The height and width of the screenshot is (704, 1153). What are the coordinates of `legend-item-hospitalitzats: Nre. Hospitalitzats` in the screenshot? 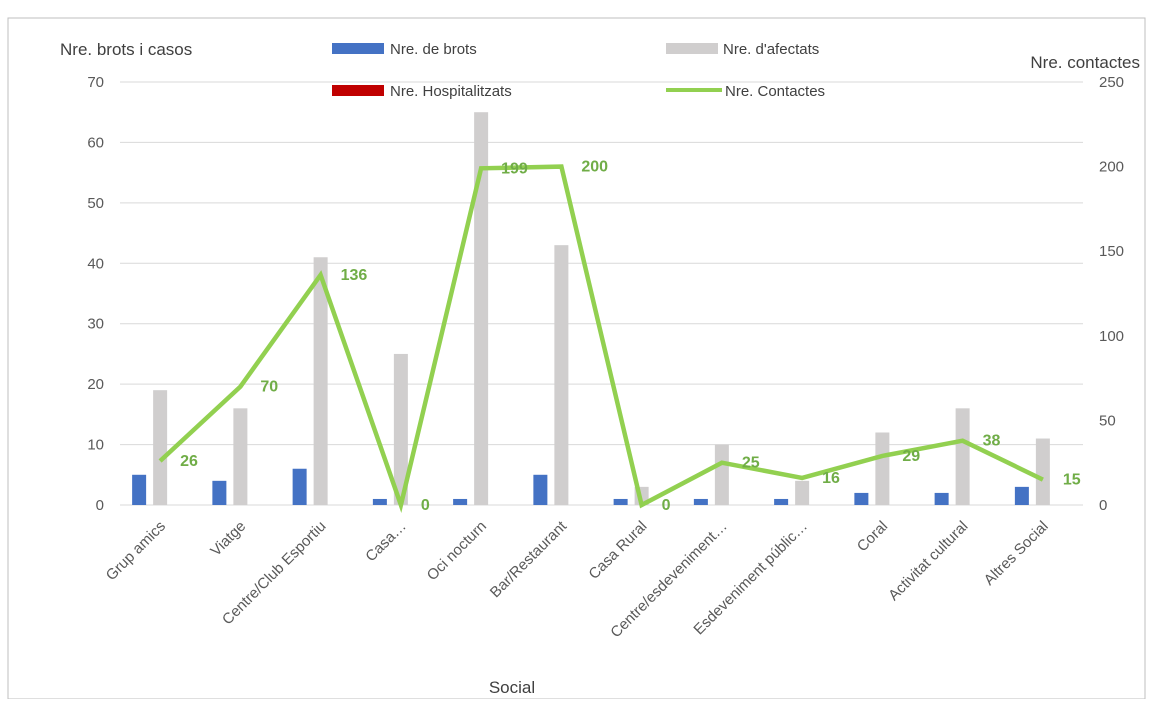 It's located at (422, 91).